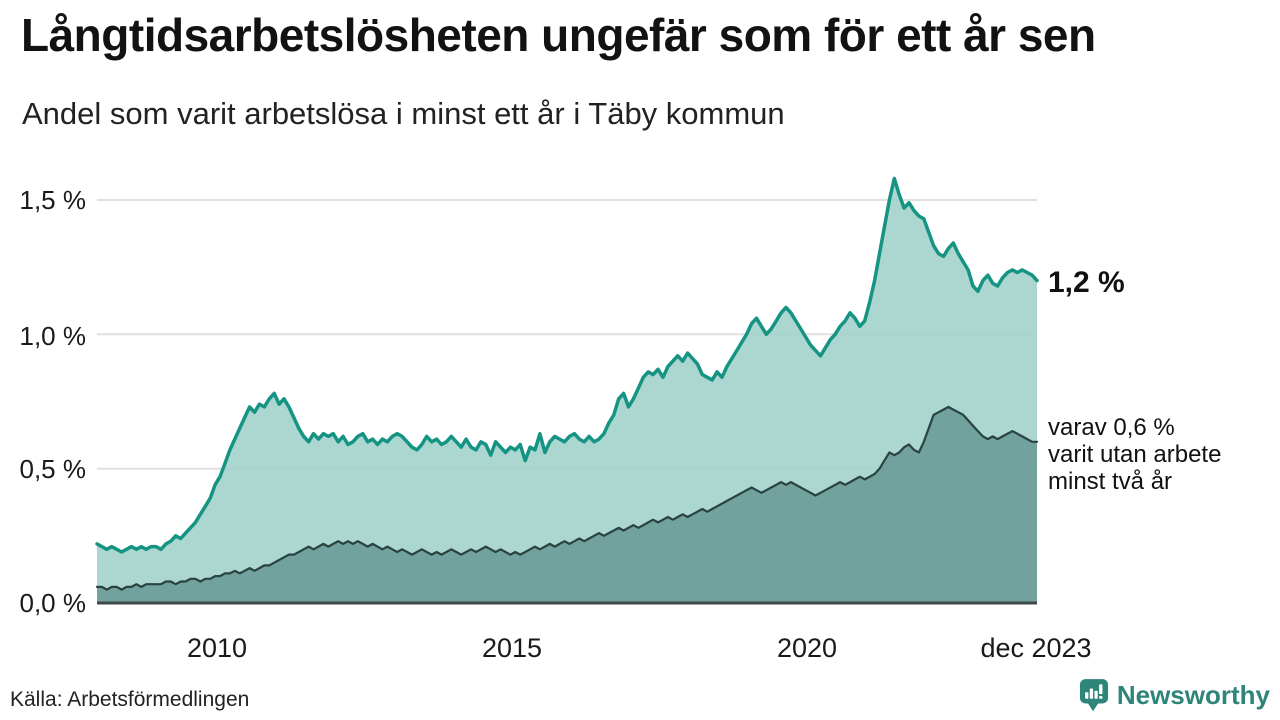  What do you see at coordinates (512, 648) in the screenshot?
I see `x-tick-label: 2015` at bounding box center [512, 648].